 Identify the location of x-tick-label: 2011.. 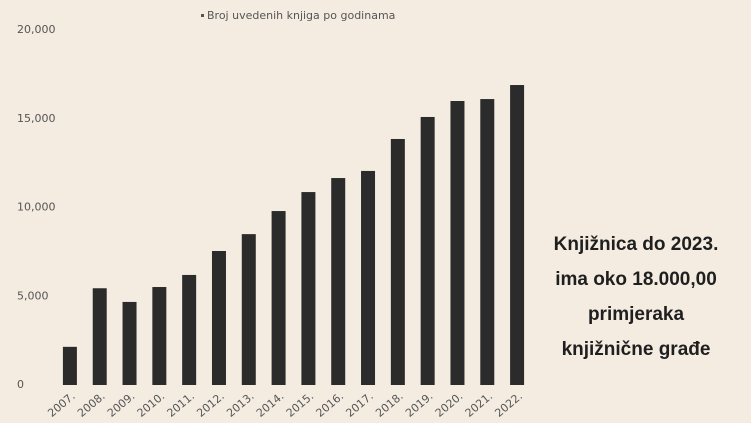
(181, 405).